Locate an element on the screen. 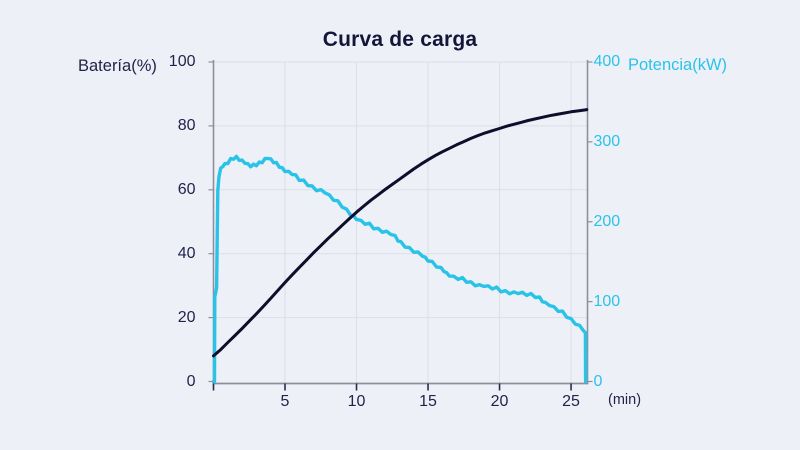 This screenshot has width=800, height=450. y-right-tick-label: 100 is located at coordinates (607, 301).